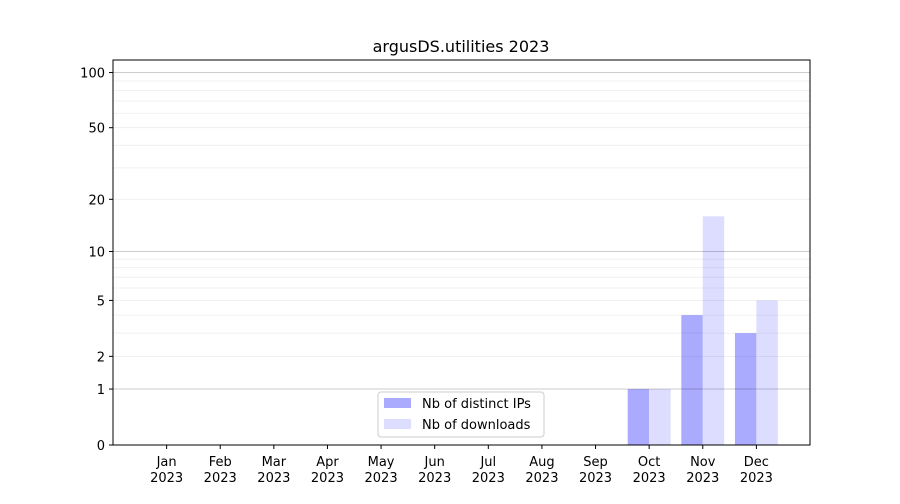 Image resolution: width=900 pixels, height=504 pixels. Describe the element at coordinates (96, 252) in the screenshot. I see `y-tick-label: 10` at that location.